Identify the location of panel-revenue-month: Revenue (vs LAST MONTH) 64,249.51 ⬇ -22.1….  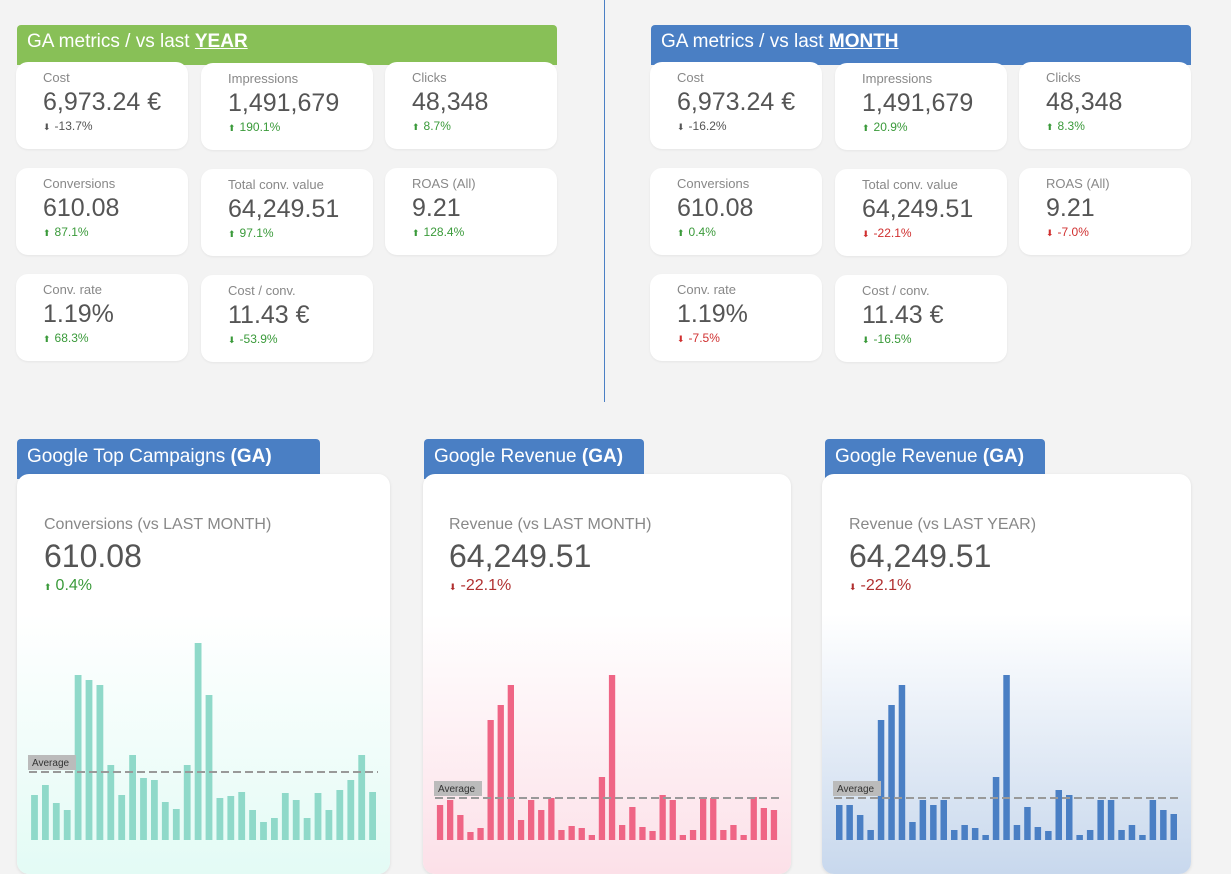
(607, 674).